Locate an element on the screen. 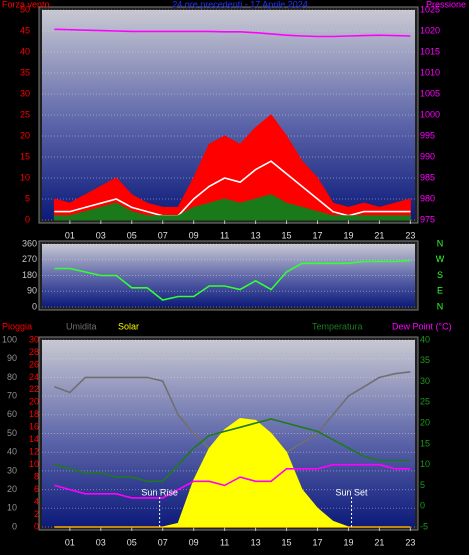  y2-tick-label: 20 is located at coordinates (425, 422).